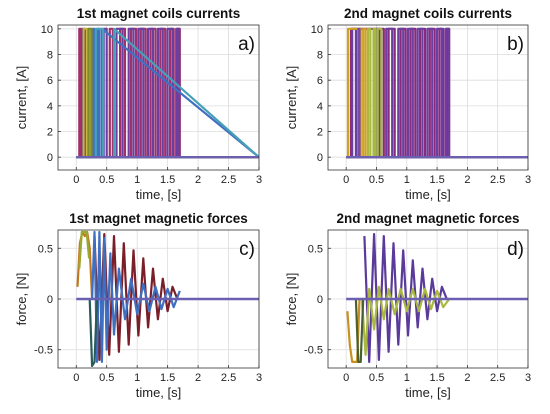 The image size is (550, 414). What do you see at coordinates (427, 218) in the screenshot?
I see `chart-title: 2nd magnet magnetic forces` at bounding box center [427, 218].